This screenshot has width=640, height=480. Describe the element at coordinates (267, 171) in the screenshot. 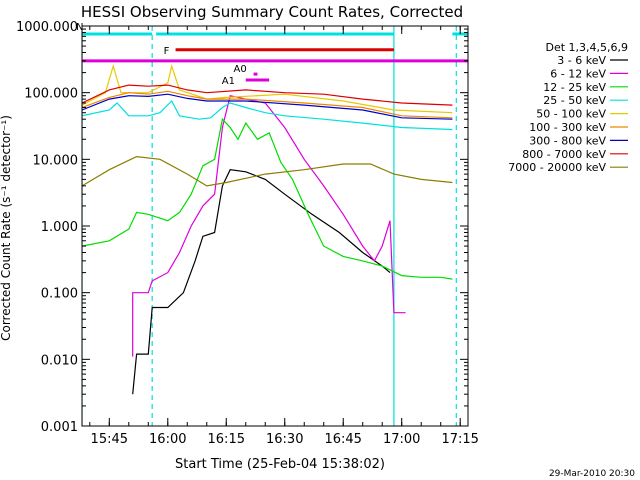

I see `series-line-7000-20000-kev` at that location.